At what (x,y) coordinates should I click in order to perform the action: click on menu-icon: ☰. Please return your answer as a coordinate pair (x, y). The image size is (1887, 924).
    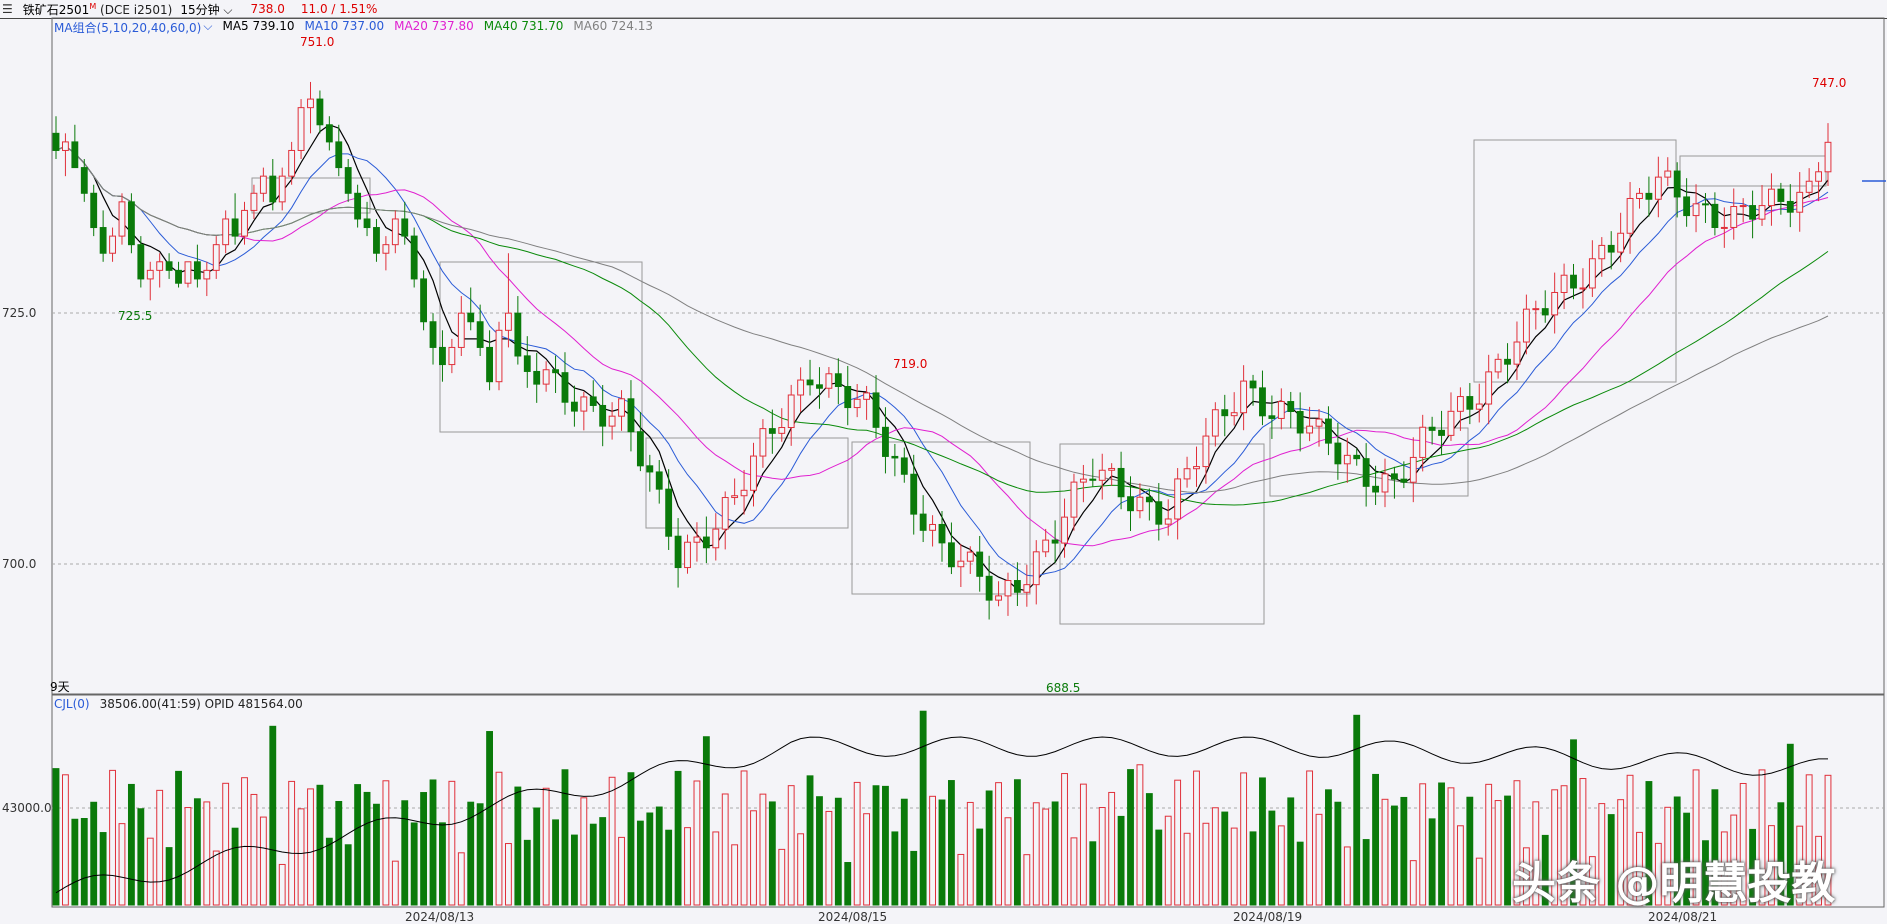
    Looking at the image, I should click on (7, 9).